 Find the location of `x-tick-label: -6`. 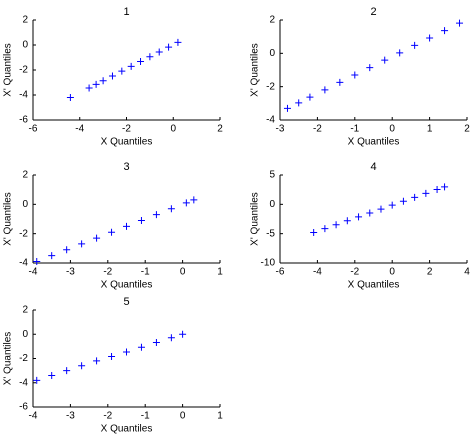

x-tick-label: -6 is located at coordinates (33, 129).